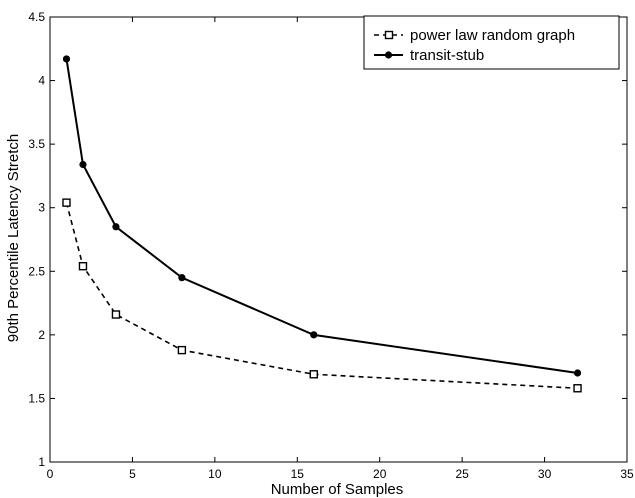 The width and height of the screenshot is (635, 498). What do you see at coordinates (36, 398) in the screenshot?
I see `y-tick-label: 1.5` at bounding box center [36, 398].